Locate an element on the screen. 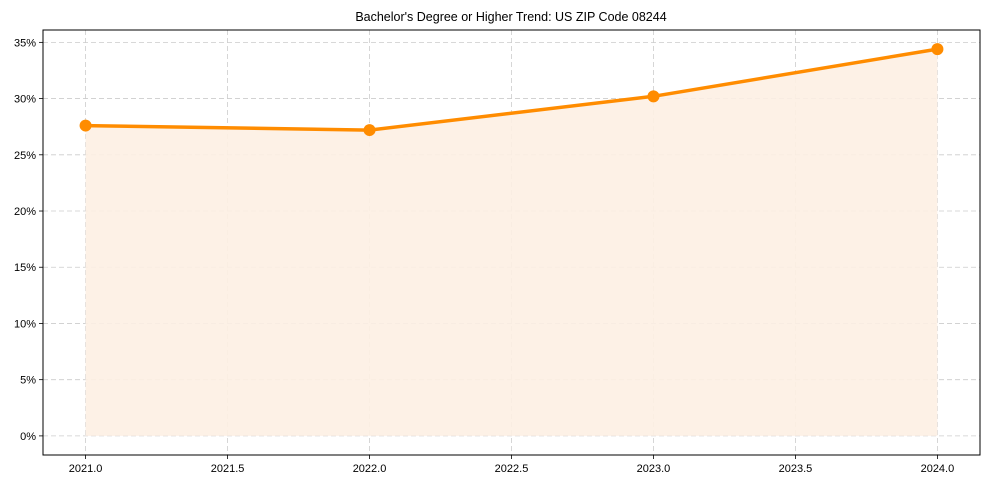  data-line is located at coordinates (511, 89).